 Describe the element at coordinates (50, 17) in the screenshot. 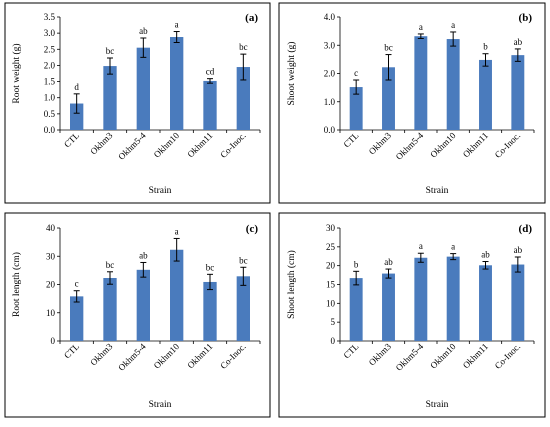

I see `y-tick-label: 3.5` at that location.